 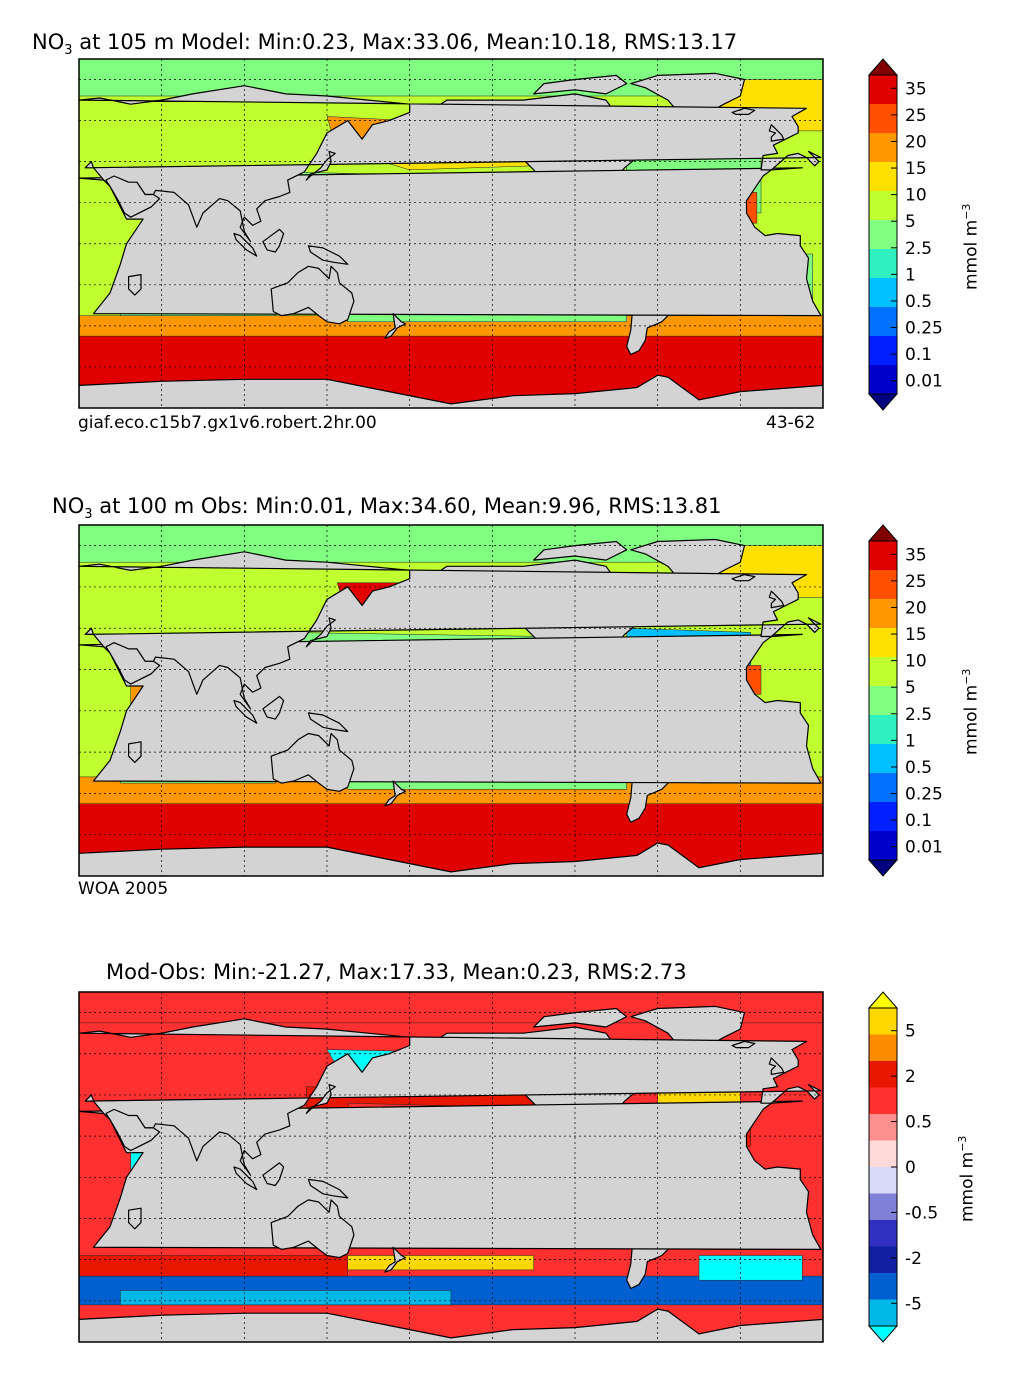 What do you see at coordinates (123, 889) in the screenshot?
I see `obs-source-label: WOA 2005` at bounding box center [123, 889].